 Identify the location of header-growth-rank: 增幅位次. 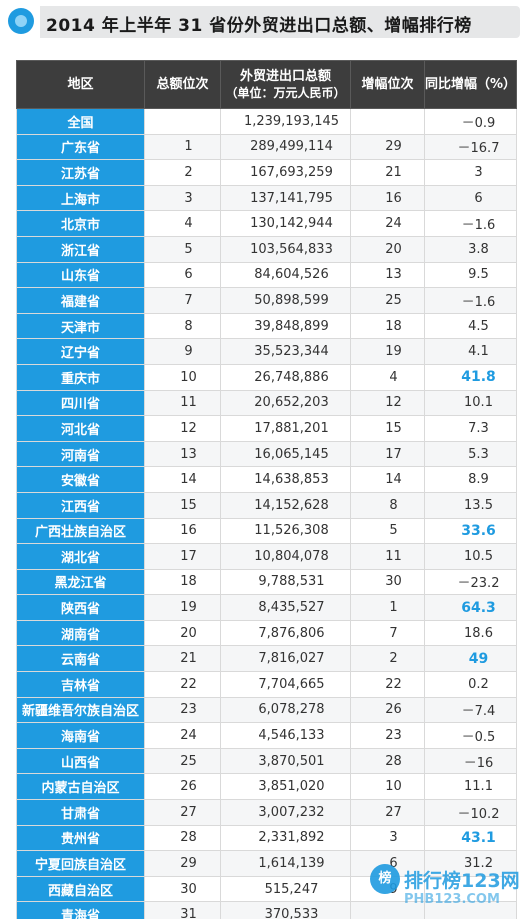
(387, 84).